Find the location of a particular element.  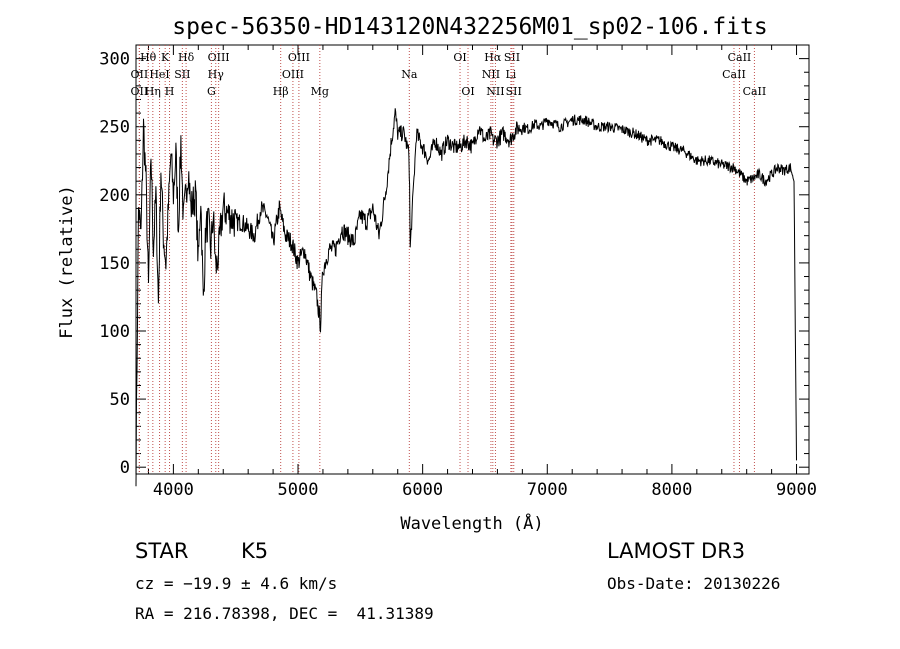

x-axis-label: Wavelength (Å) is located at coordinates (471, 523).